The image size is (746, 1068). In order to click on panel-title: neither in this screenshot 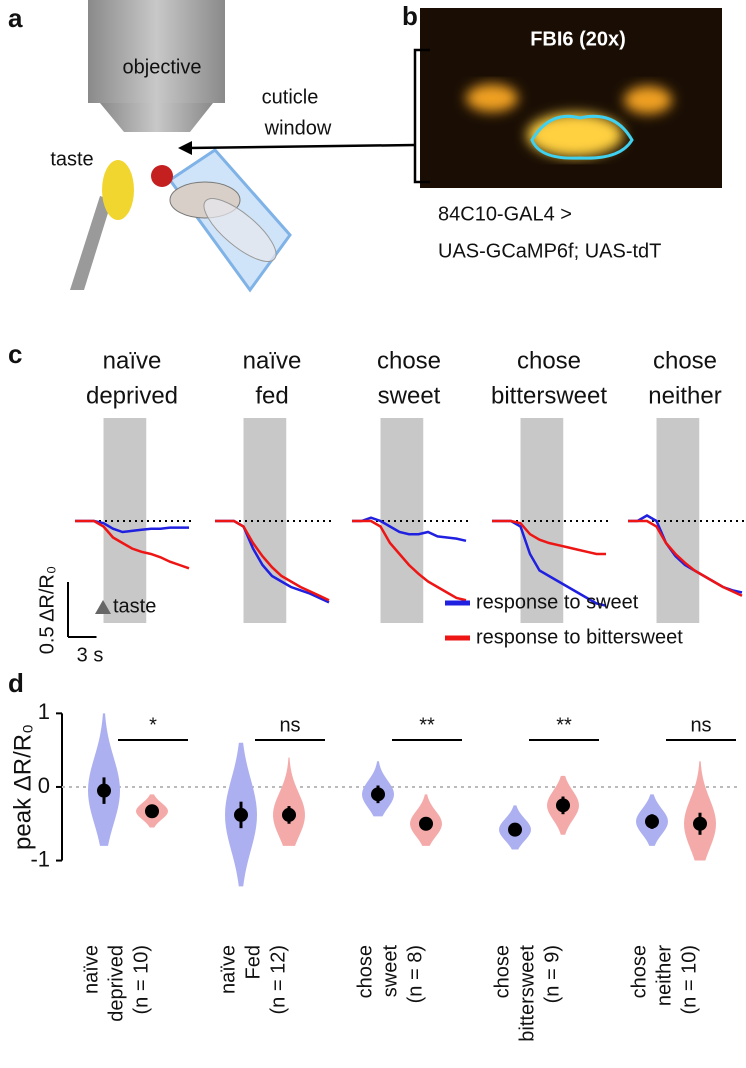, I will do `click(684, 395)`.